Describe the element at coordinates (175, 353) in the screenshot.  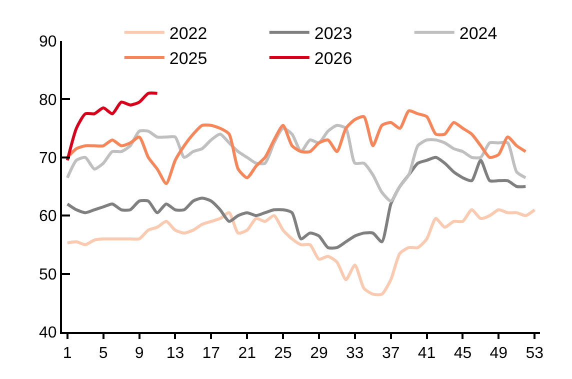
I see `x-tick-label: 13` at that location.